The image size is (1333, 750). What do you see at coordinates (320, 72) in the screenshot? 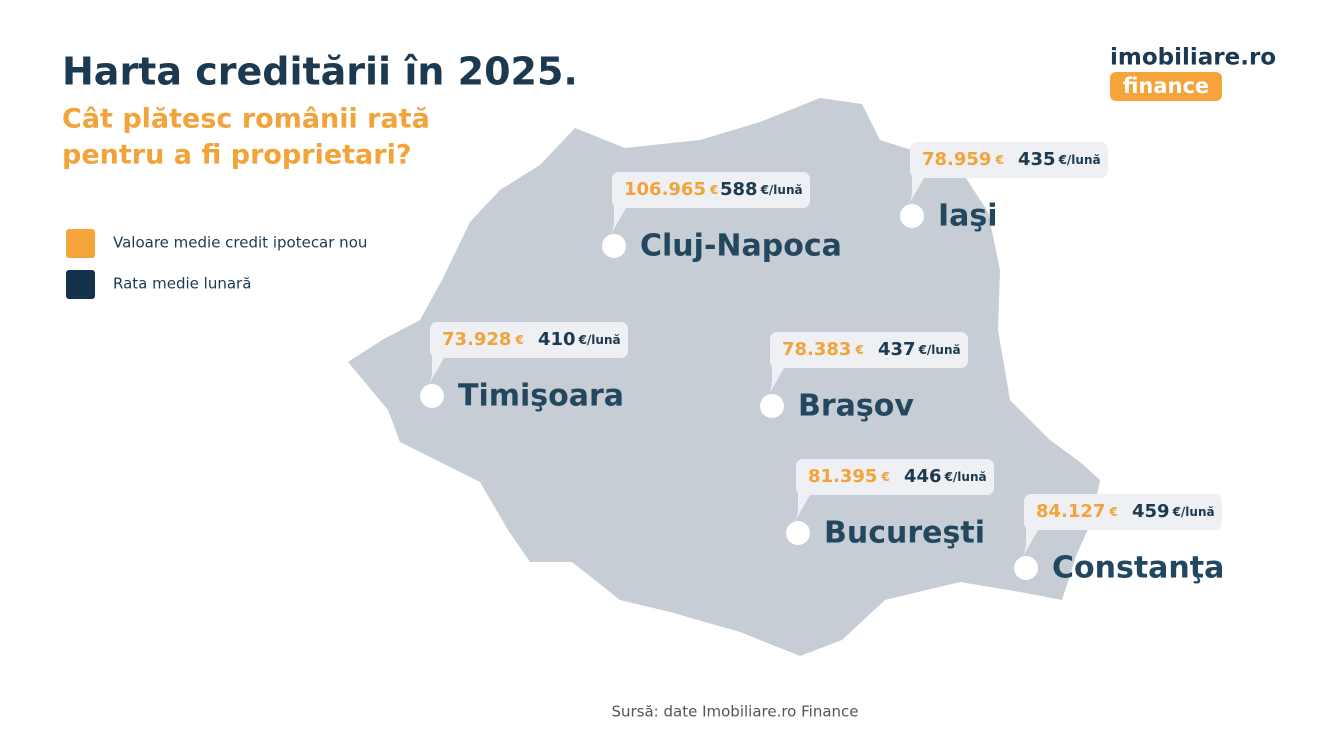
I see `title: Harta creditării în 2025.` at bounding box center [320, 72].